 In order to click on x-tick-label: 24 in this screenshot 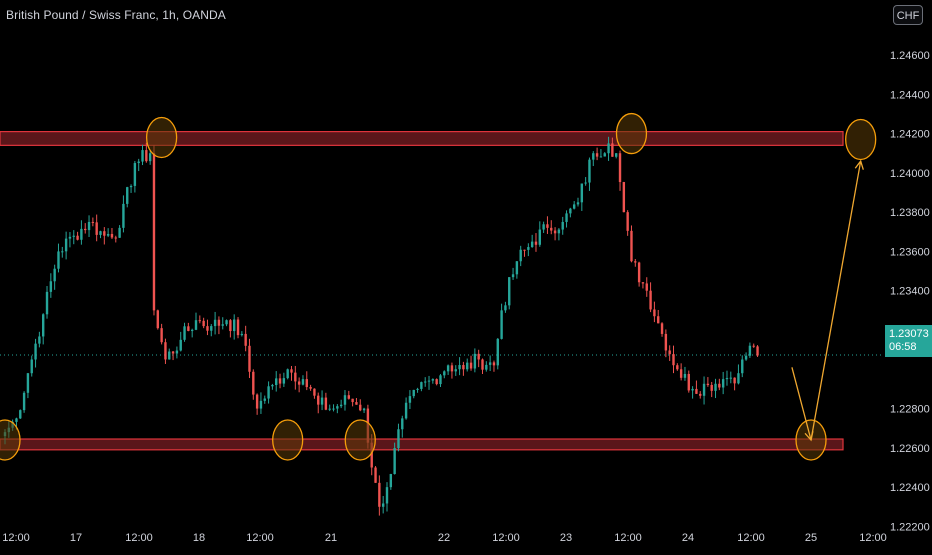, I will do `click(688, 538)`.